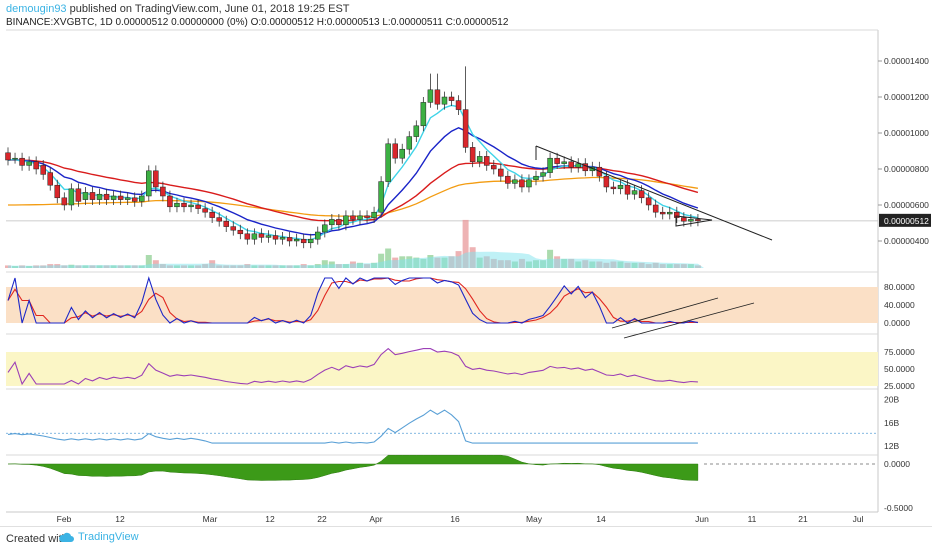 This screenshot has width=932, height=551. Describe the element at coordinates (906, 133) in the screenshot. I see `price-tick: 0.00001000` at that location.